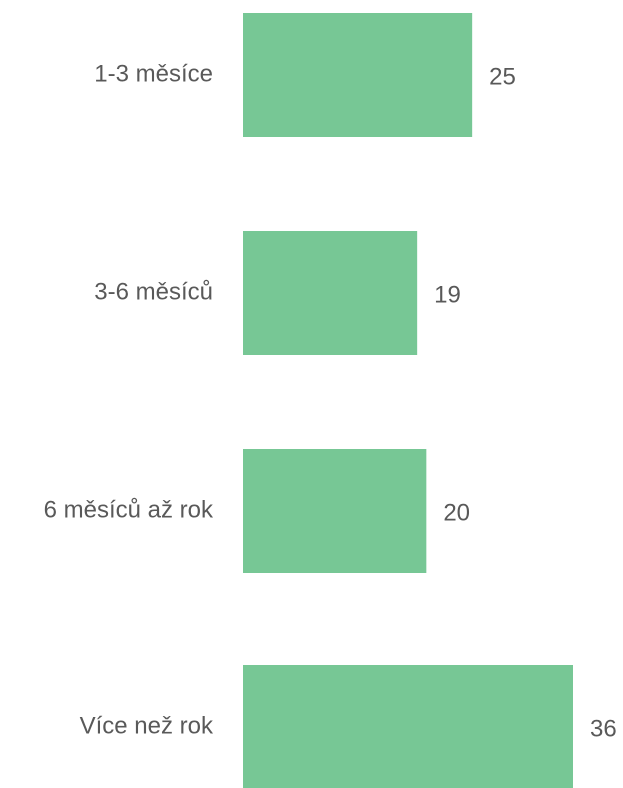 The width and height of the screenshot is (623, 788). What do you see at coordinates (153, 73) in the screenshot?
I see `category-label: 1-3 měsíce` at bounding box center [153, 73].